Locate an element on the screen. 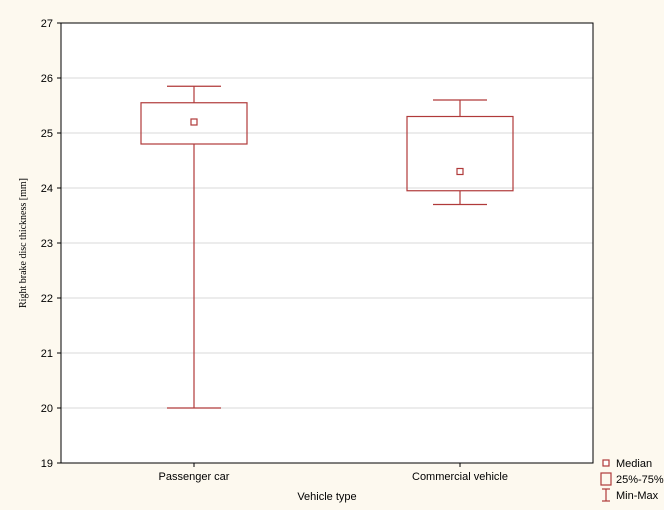 This screenshot has height=510, width=664. y-ticks: 19 20 21 22 23 24 25 26 27 is located at coordinates (51, 244).